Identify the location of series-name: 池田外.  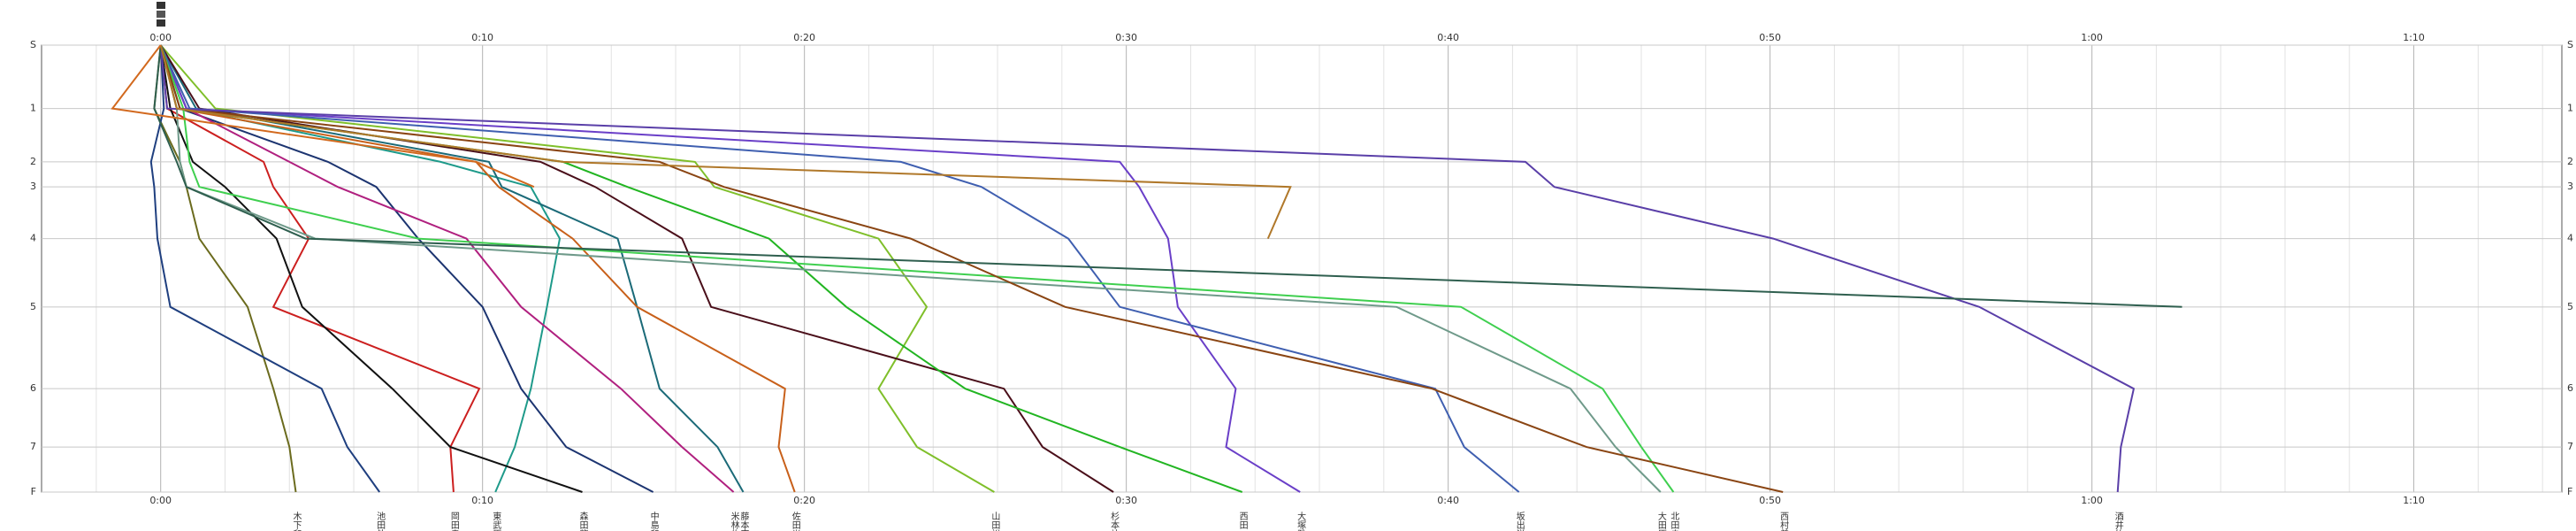
(381, 521).